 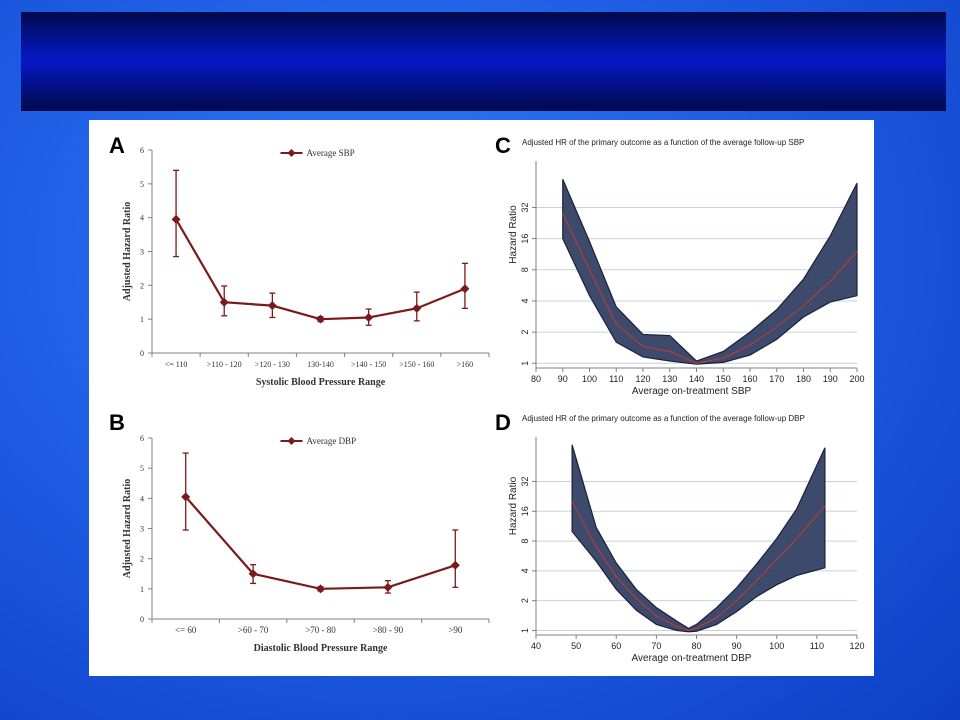 I want to click on chart-b-y-axis-title: Adjusted Hazard Ratio, so click(x=127, y=528).